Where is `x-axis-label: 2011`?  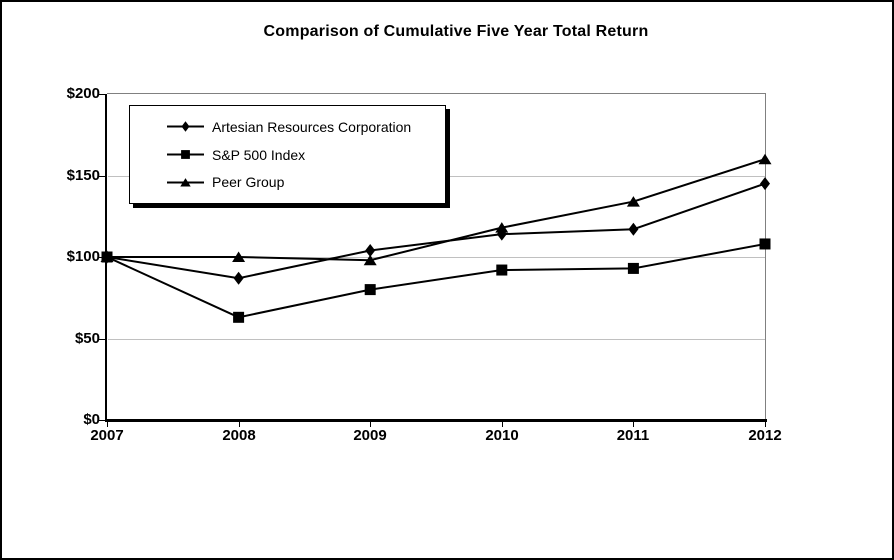 x-axis-label: 2011 is located at coordinates (633, 435).